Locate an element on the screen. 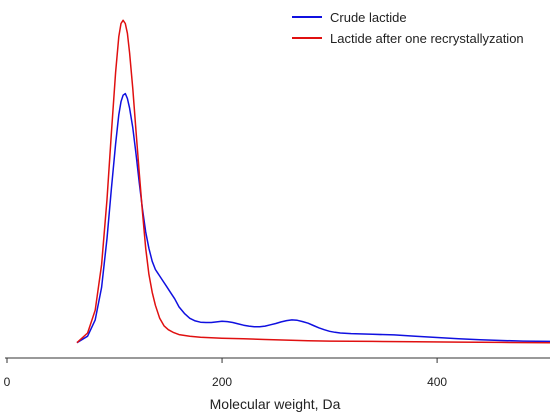 The width and height of the screenshot is (550, 415). x-tick-label: 400 is located at coordinates (437, 382).